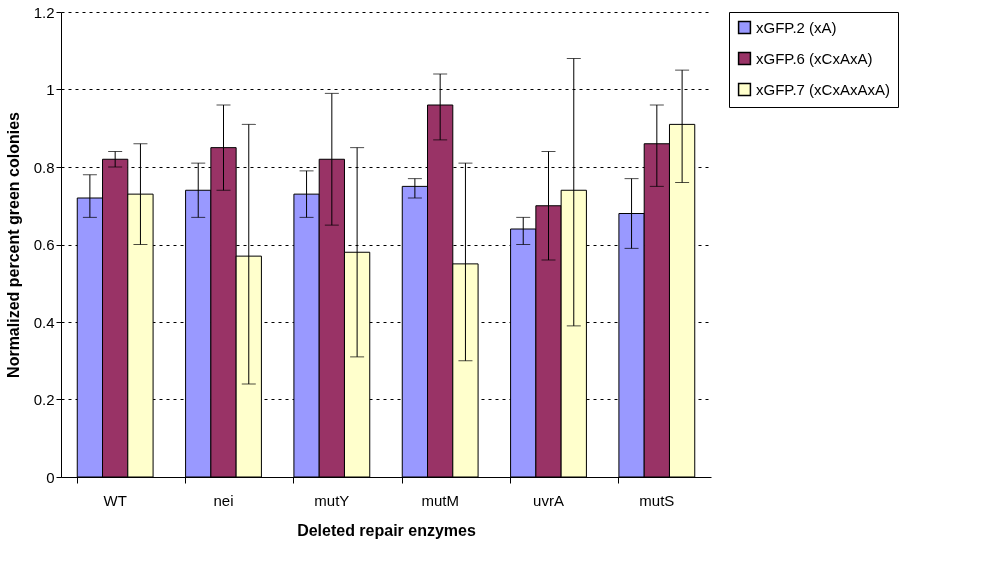 This screenshot has width=1003, height=581. I want to click on x-tick-label: nei, so click(223, 500).